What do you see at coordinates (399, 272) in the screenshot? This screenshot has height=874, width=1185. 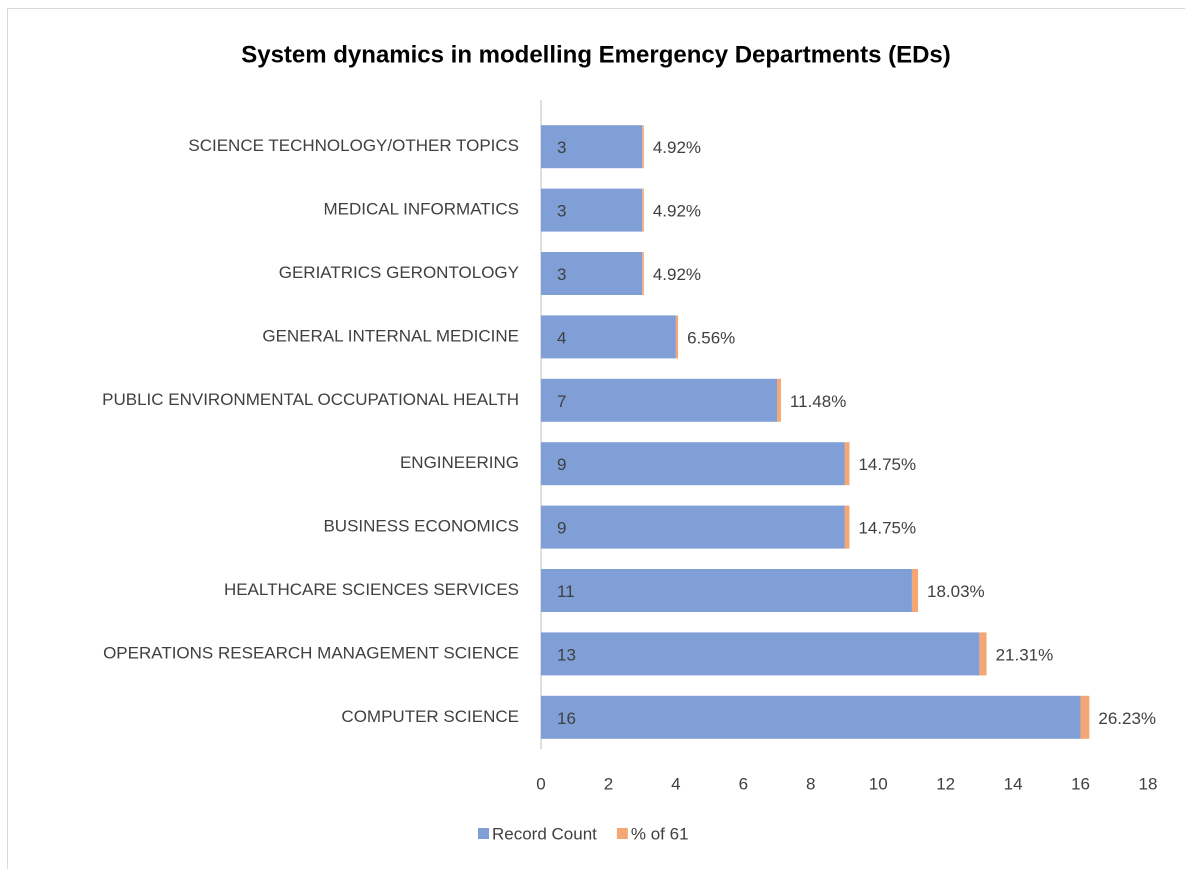 I see `y-tick-label: GERIATRICS GERONTOLOGY` at bounding box center [399, 272].